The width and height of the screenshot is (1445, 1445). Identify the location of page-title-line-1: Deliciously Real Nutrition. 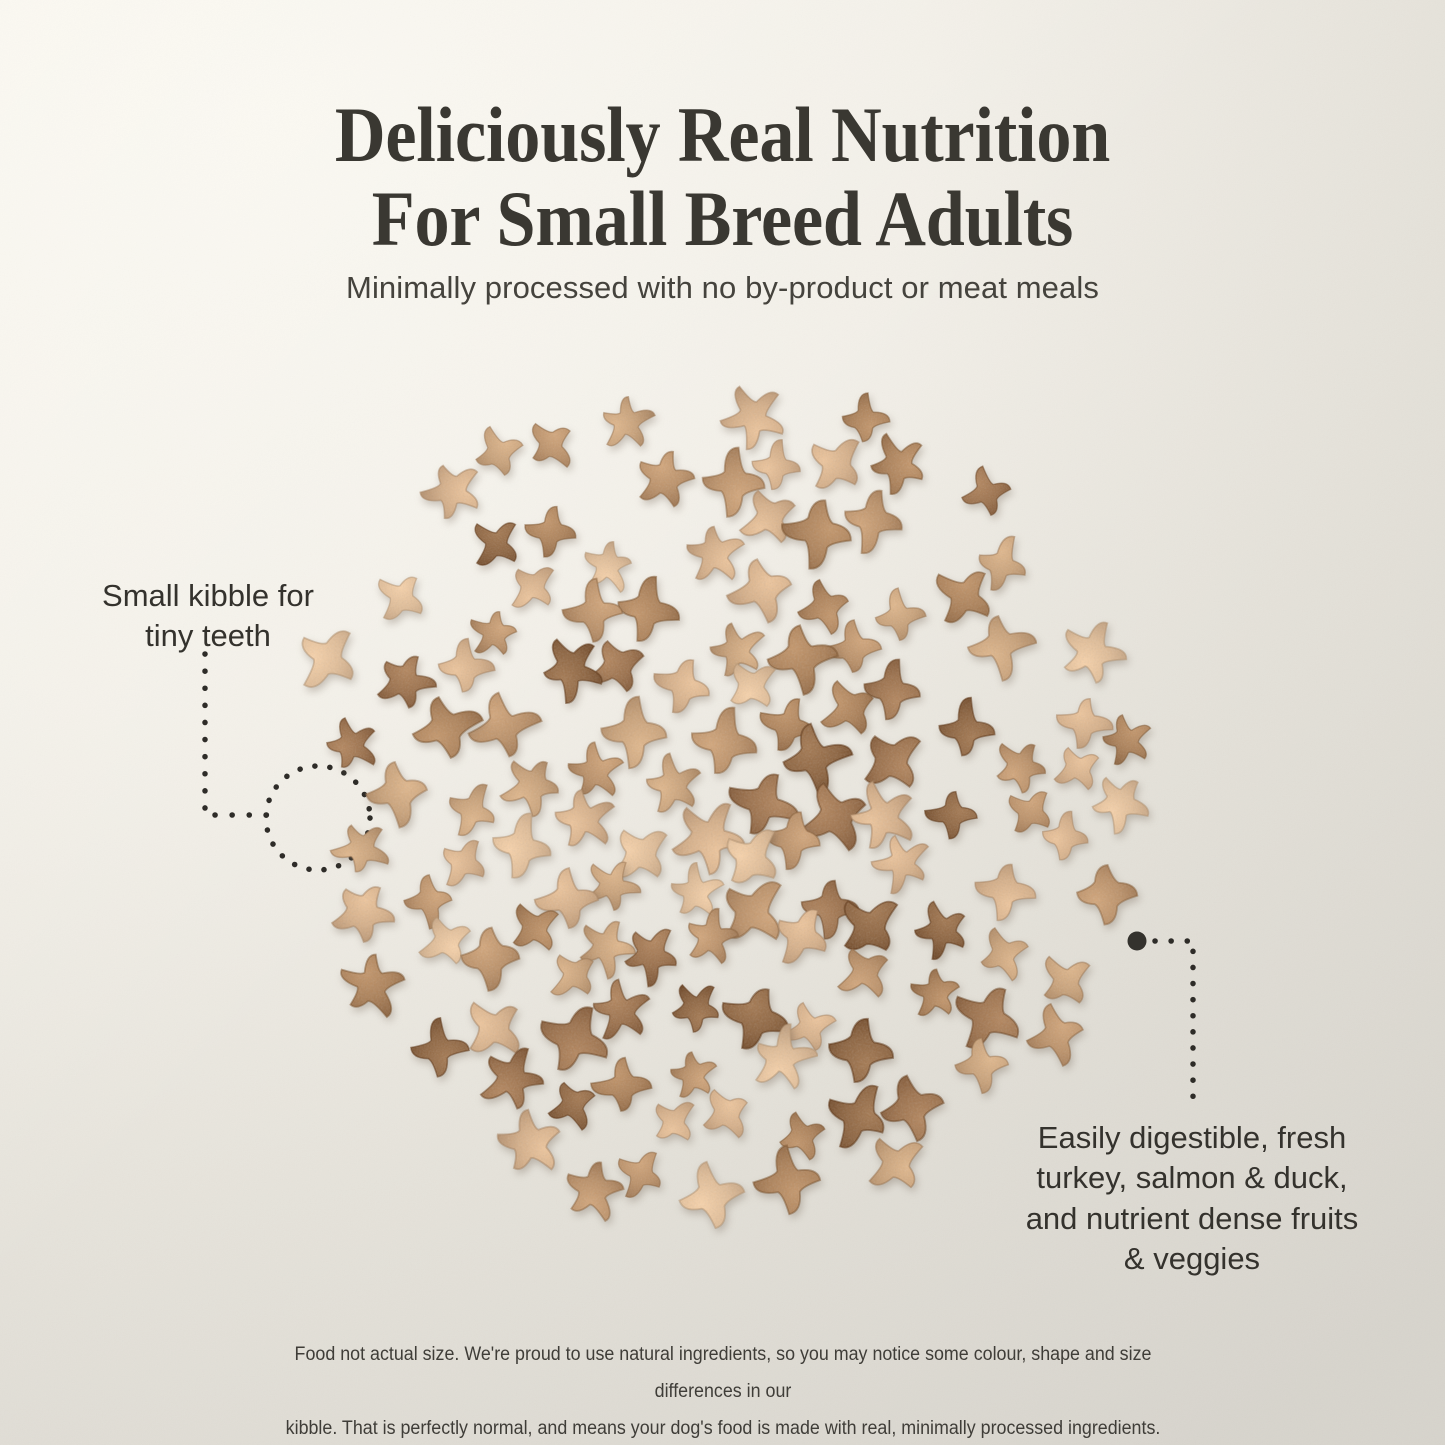
(722, 134).